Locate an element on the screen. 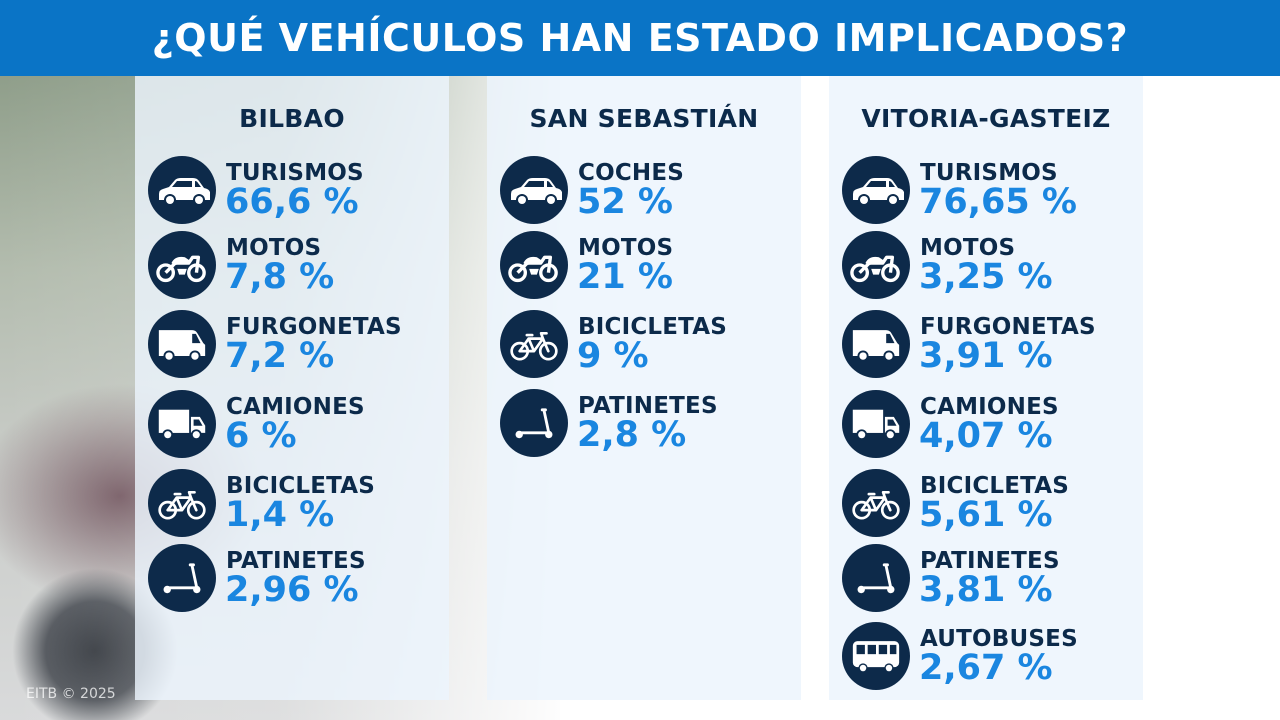 The image size is (1280, 720). header-bar: ¿QUÉ VEHÍCULOS HAN ESTADO IMPLICADOS? is located at coordinates (640, 38).